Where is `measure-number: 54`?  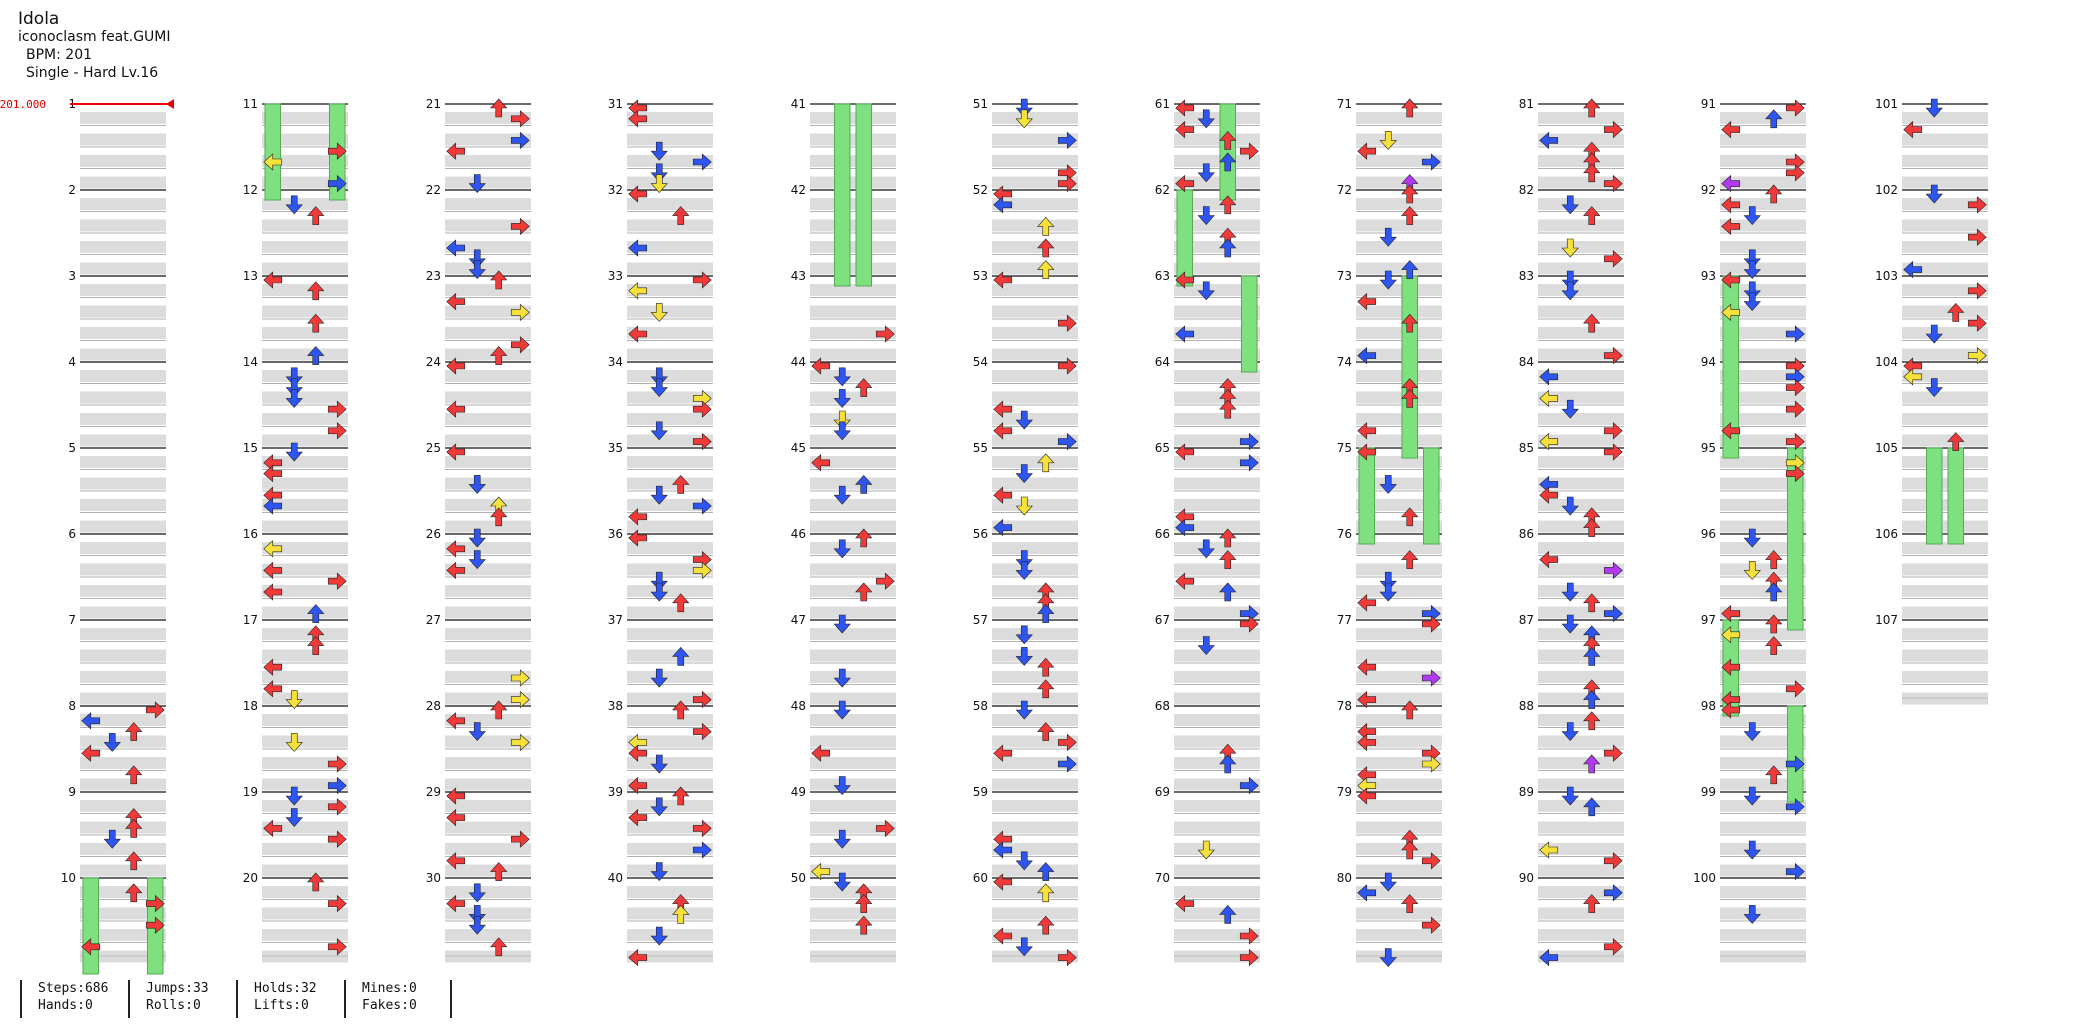
measure-number: 54 is located at coordinates (980, 362).